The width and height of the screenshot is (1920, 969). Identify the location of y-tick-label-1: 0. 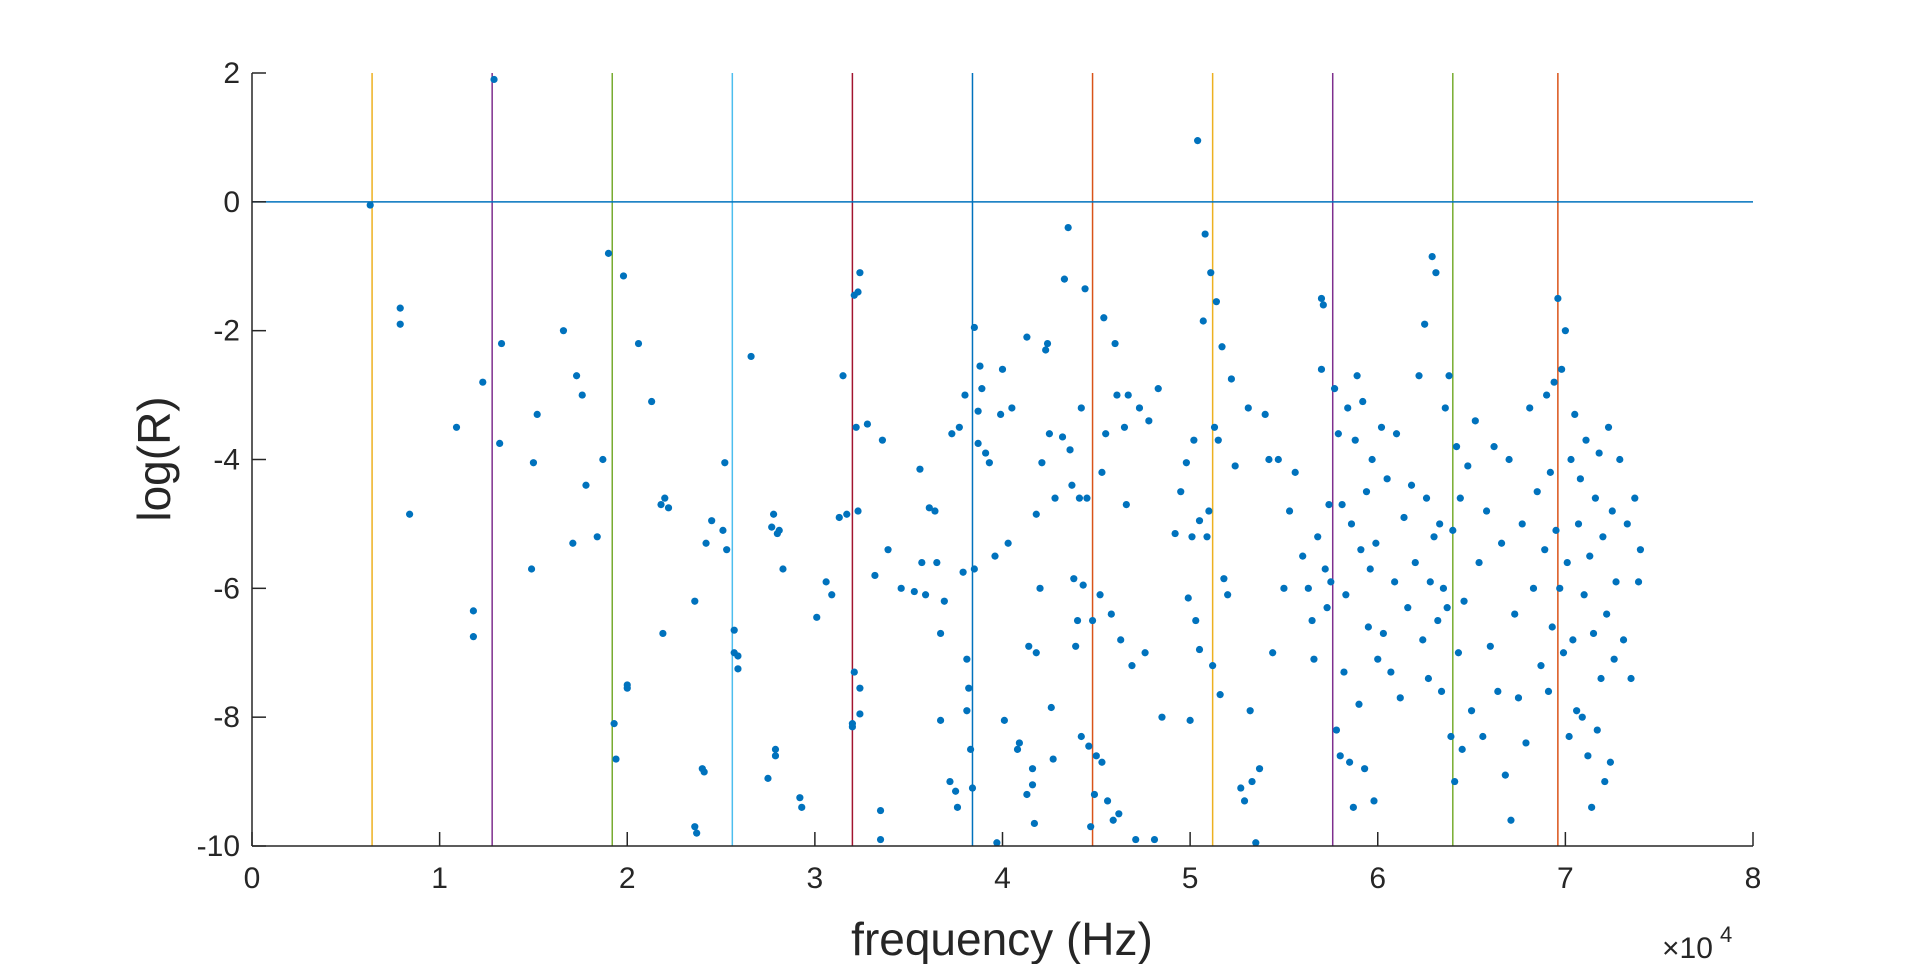
(231, 202).